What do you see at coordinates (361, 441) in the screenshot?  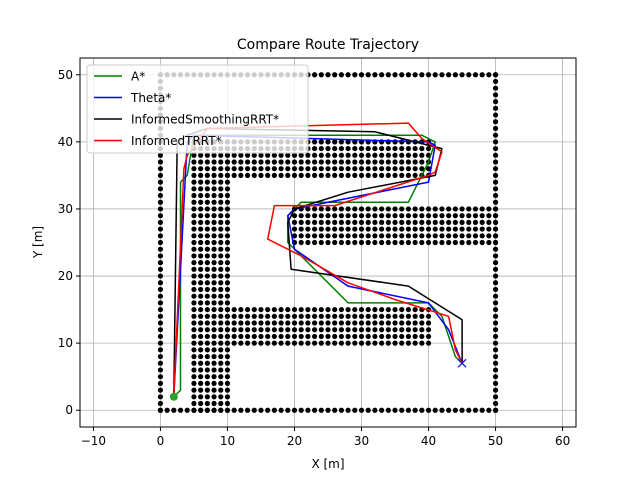 I see `x-tick-label: 30` at bounding box center [361, 441].